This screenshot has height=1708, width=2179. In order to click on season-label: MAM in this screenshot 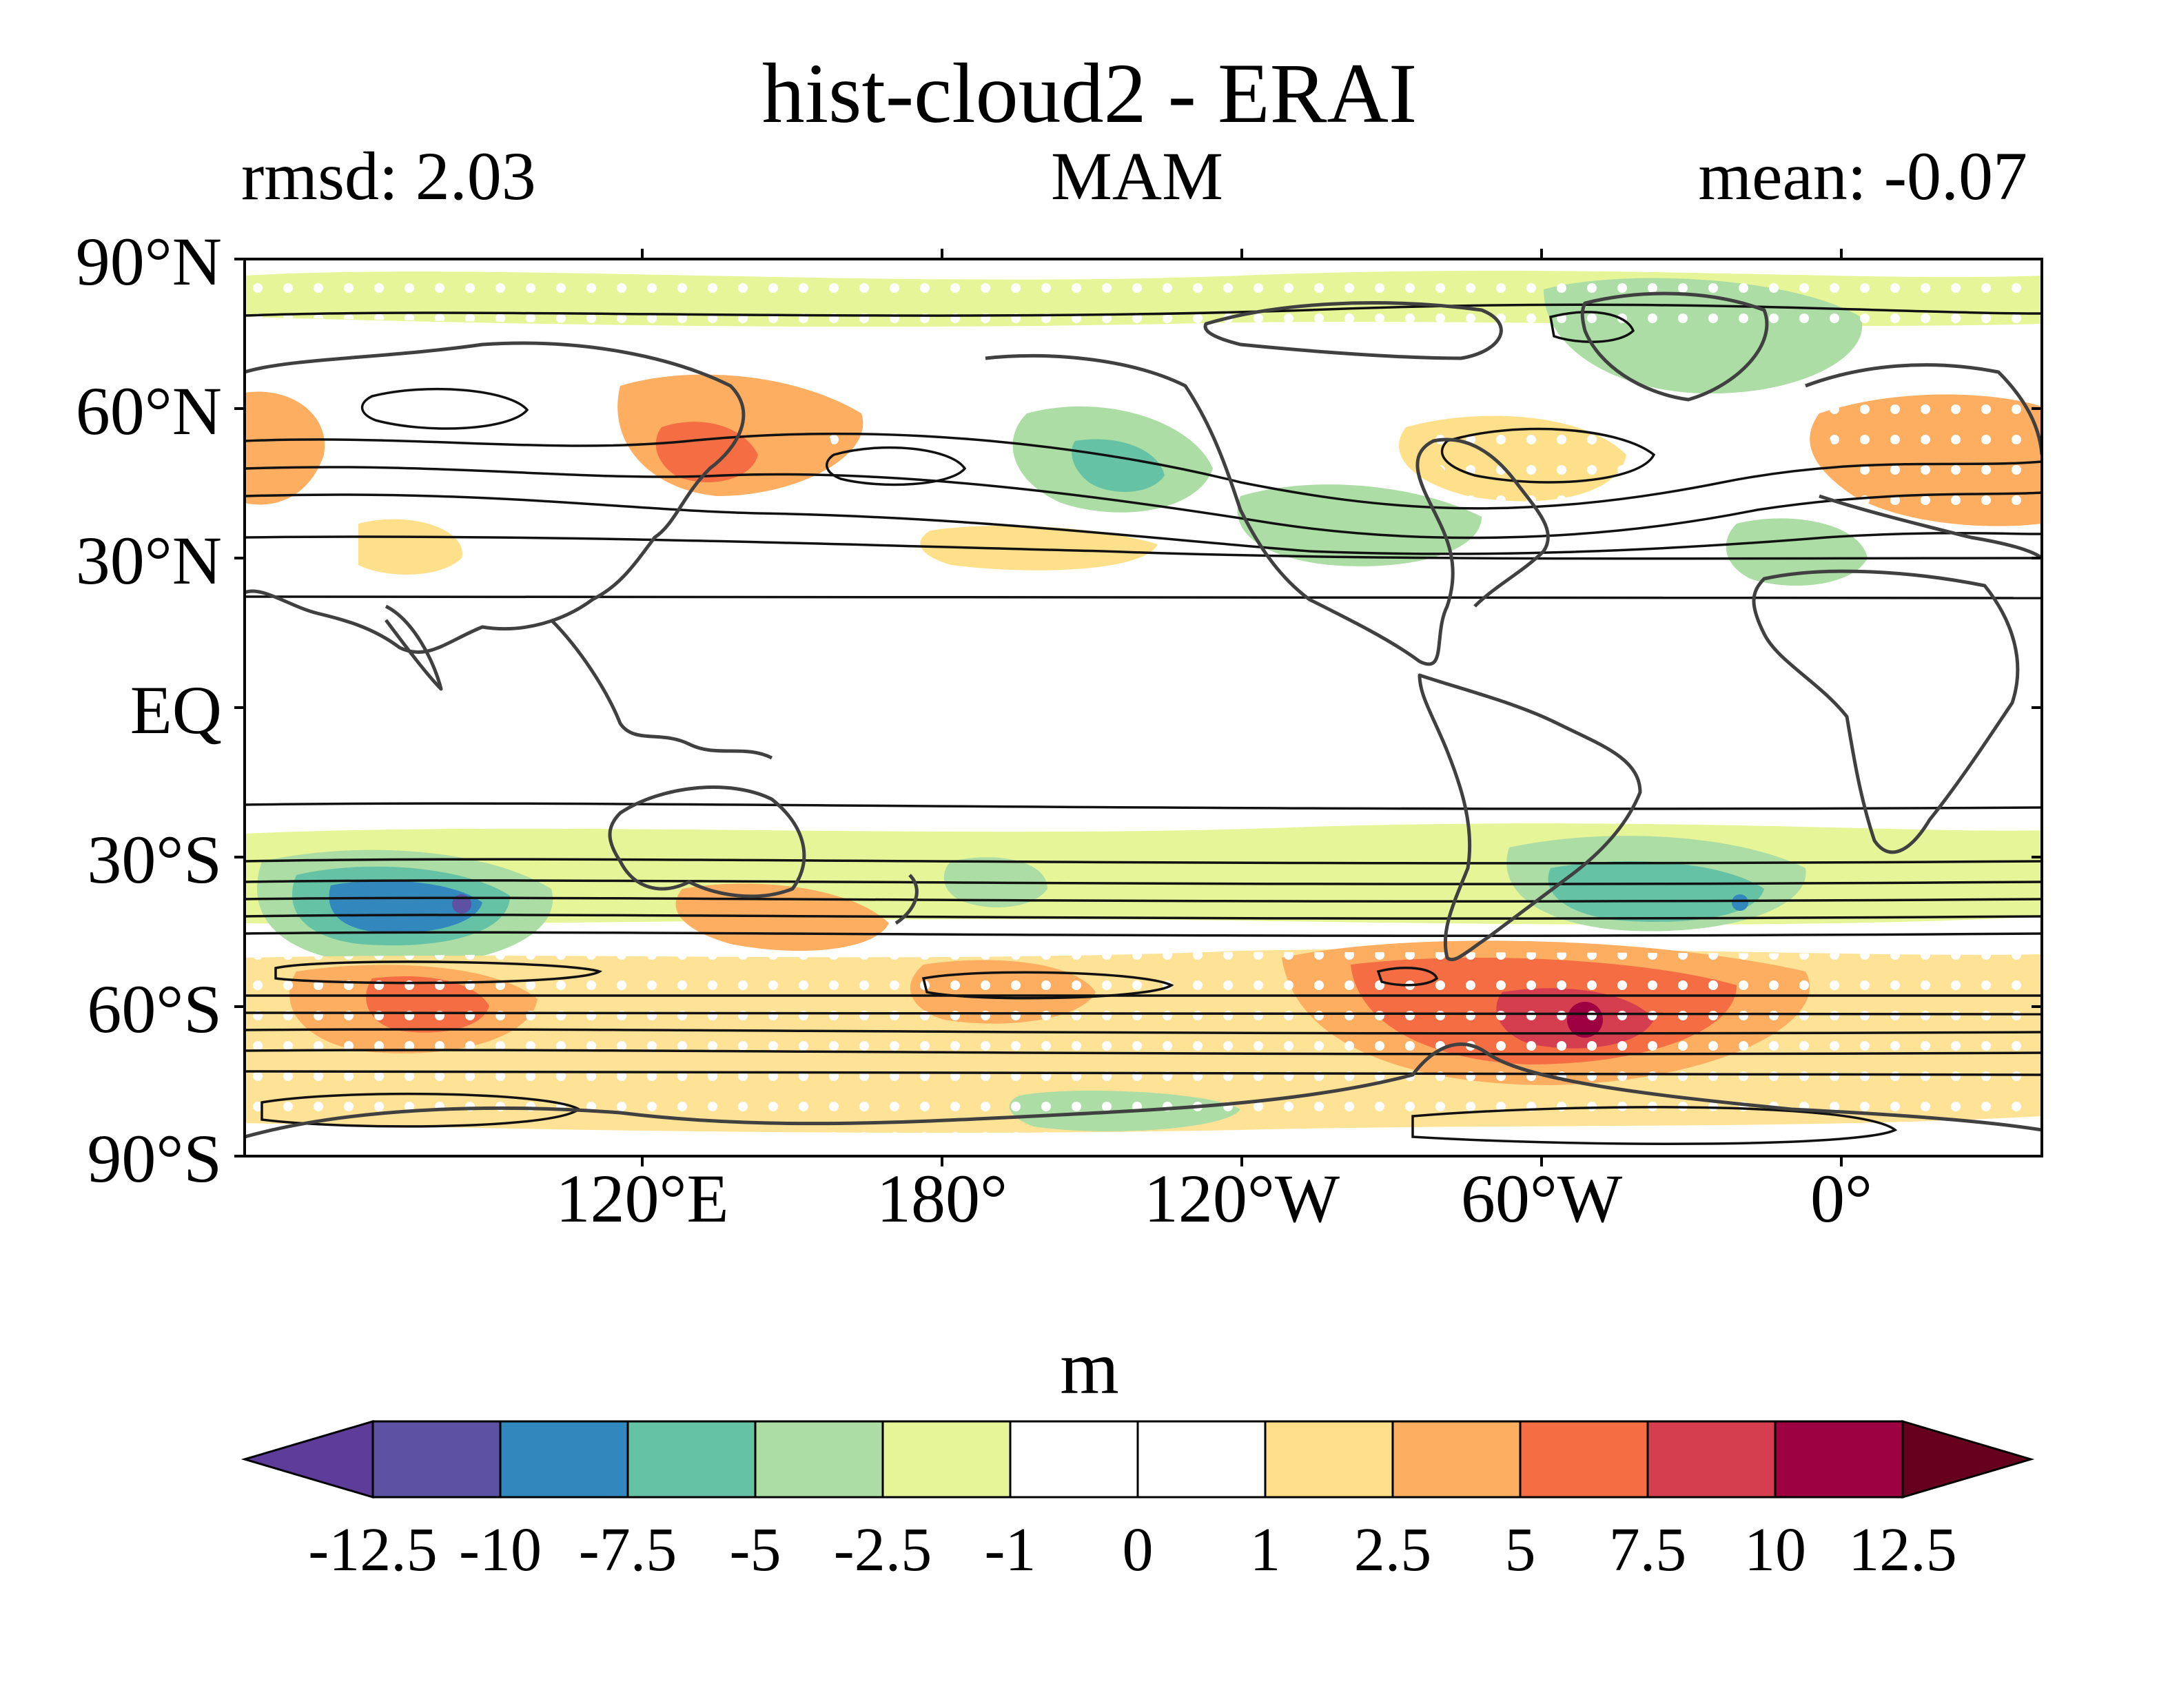, I will do `click(1137, 176)`.